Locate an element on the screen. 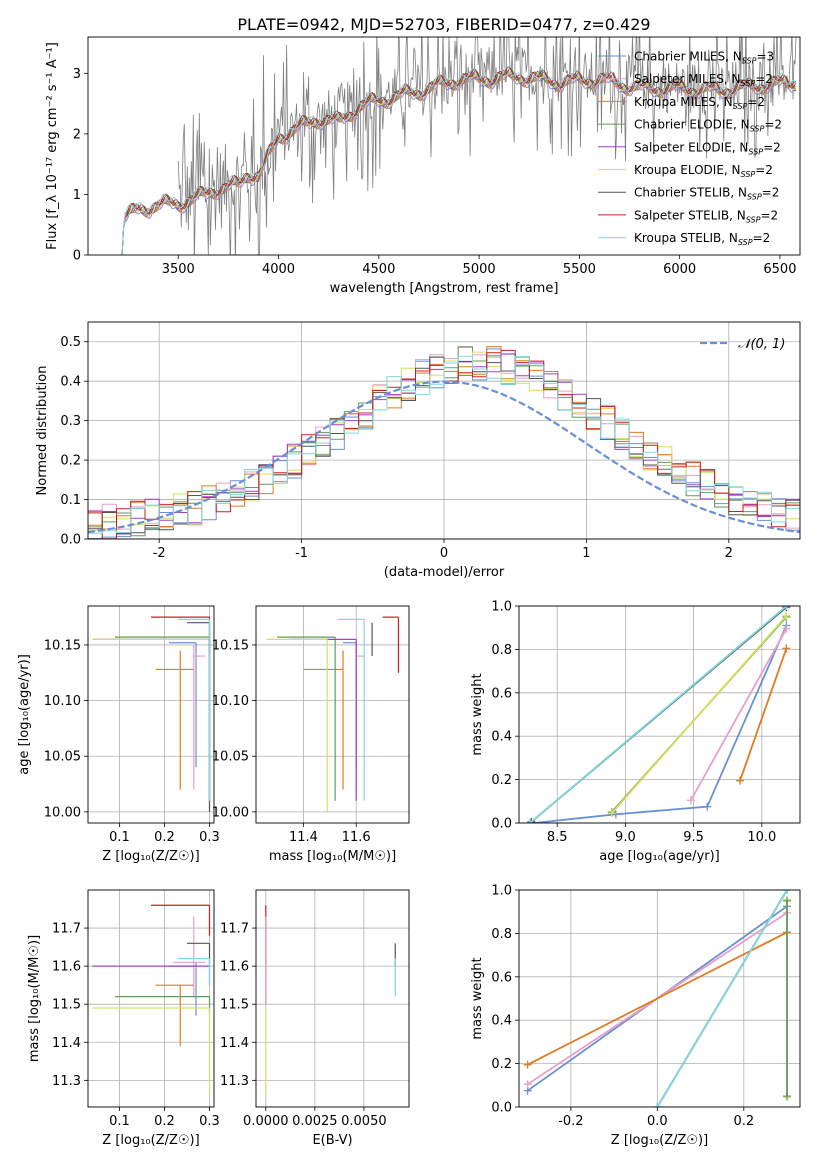  legend-text: Kroupa MILES, N is located at coordinates (683, 102).